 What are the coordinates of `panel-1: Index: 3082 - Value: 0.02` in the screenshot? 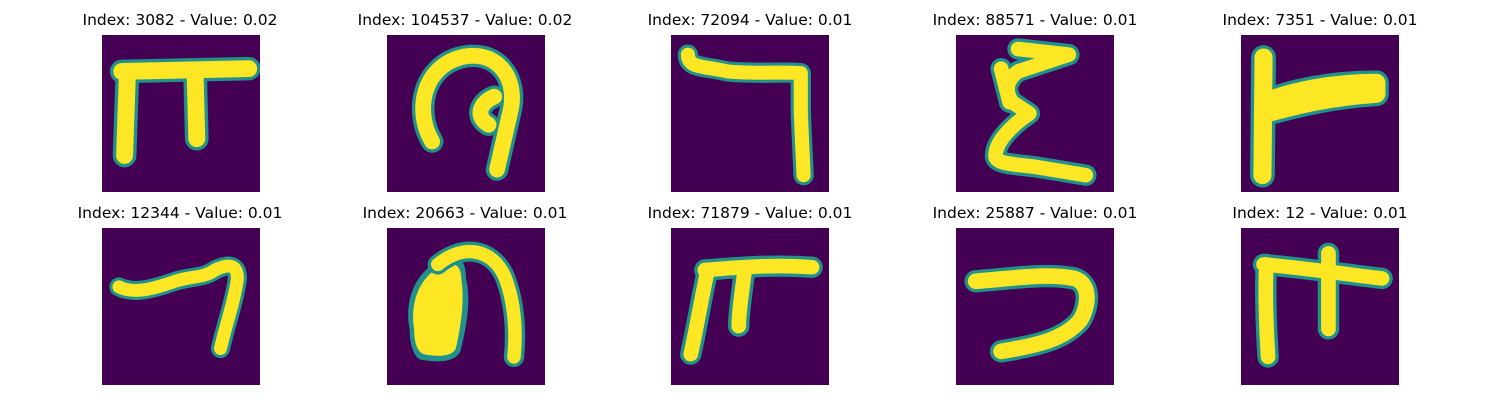 It's located at (180, 96).